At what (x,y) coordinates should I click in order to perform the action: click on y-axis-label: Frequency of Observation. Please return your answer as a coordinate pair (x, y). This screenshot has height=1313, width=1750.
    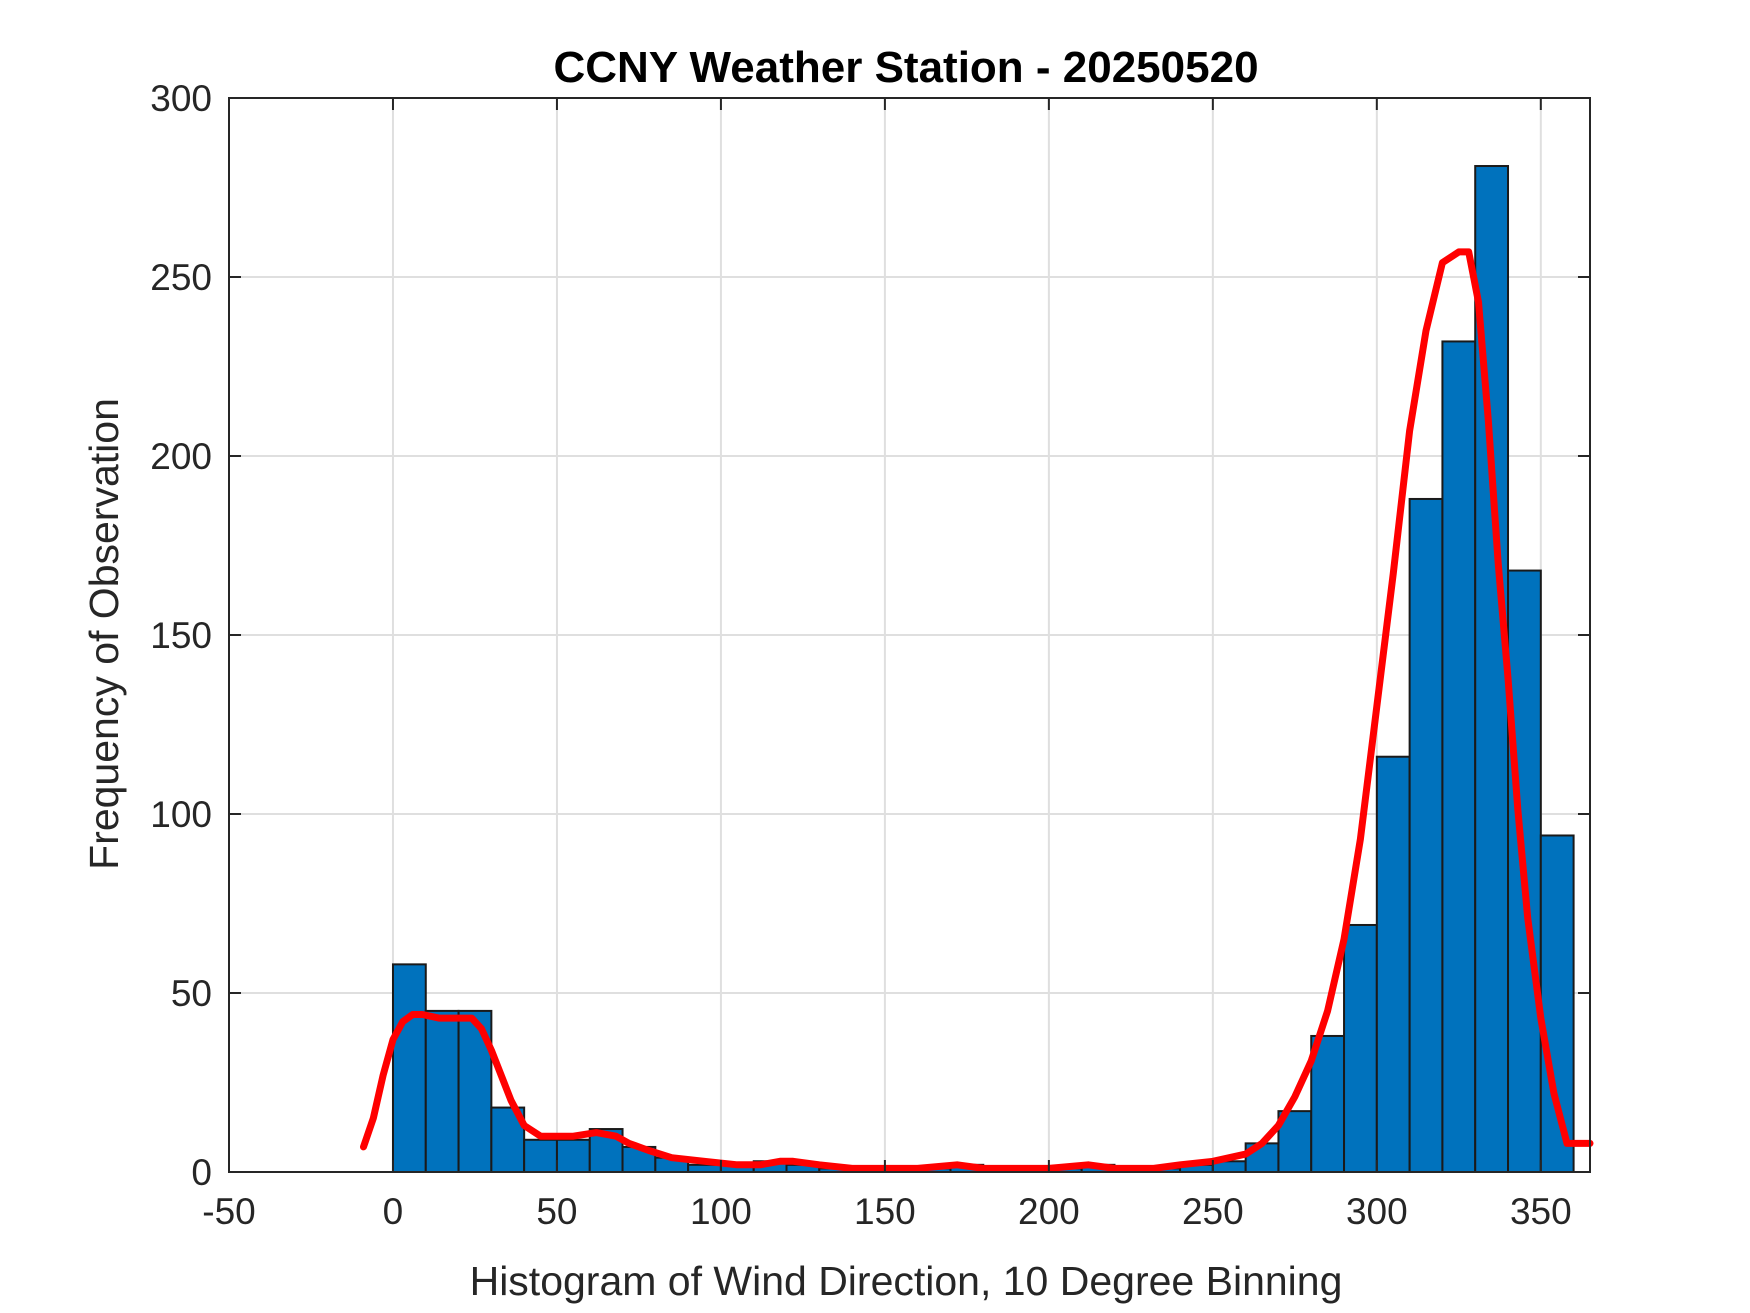
    Looking at the image, I should click on (104, 634).